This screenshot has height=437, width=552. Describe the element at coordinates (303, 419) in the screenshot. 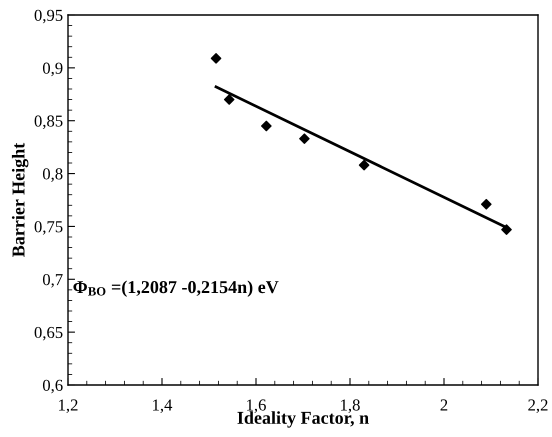

I see `x-axis-title: Ideality Factor, n` at that location.